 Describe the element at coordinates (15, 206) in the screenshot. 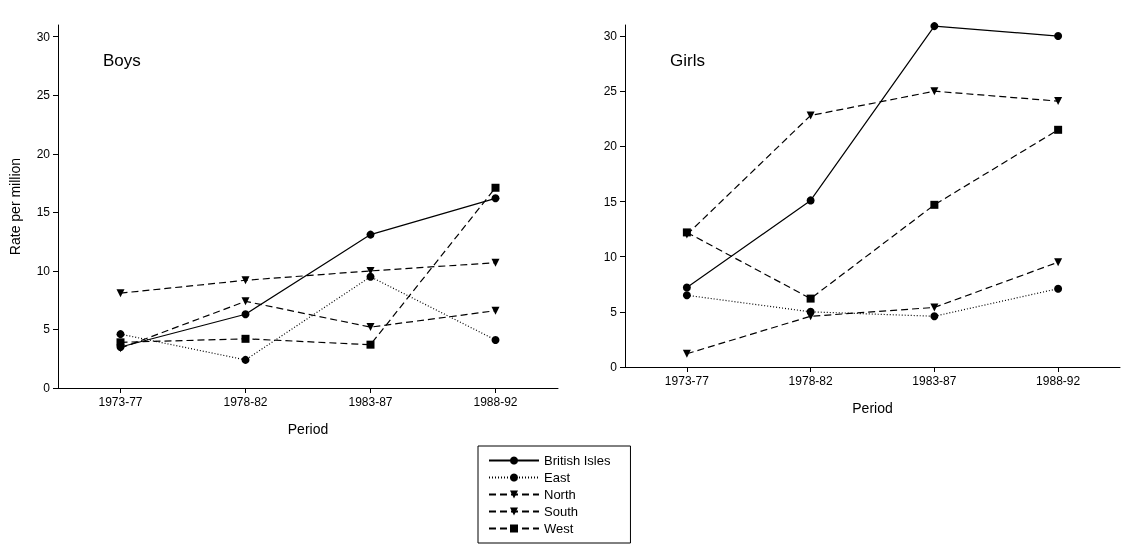

I see `y-axis-title: Rate per million` at that location.